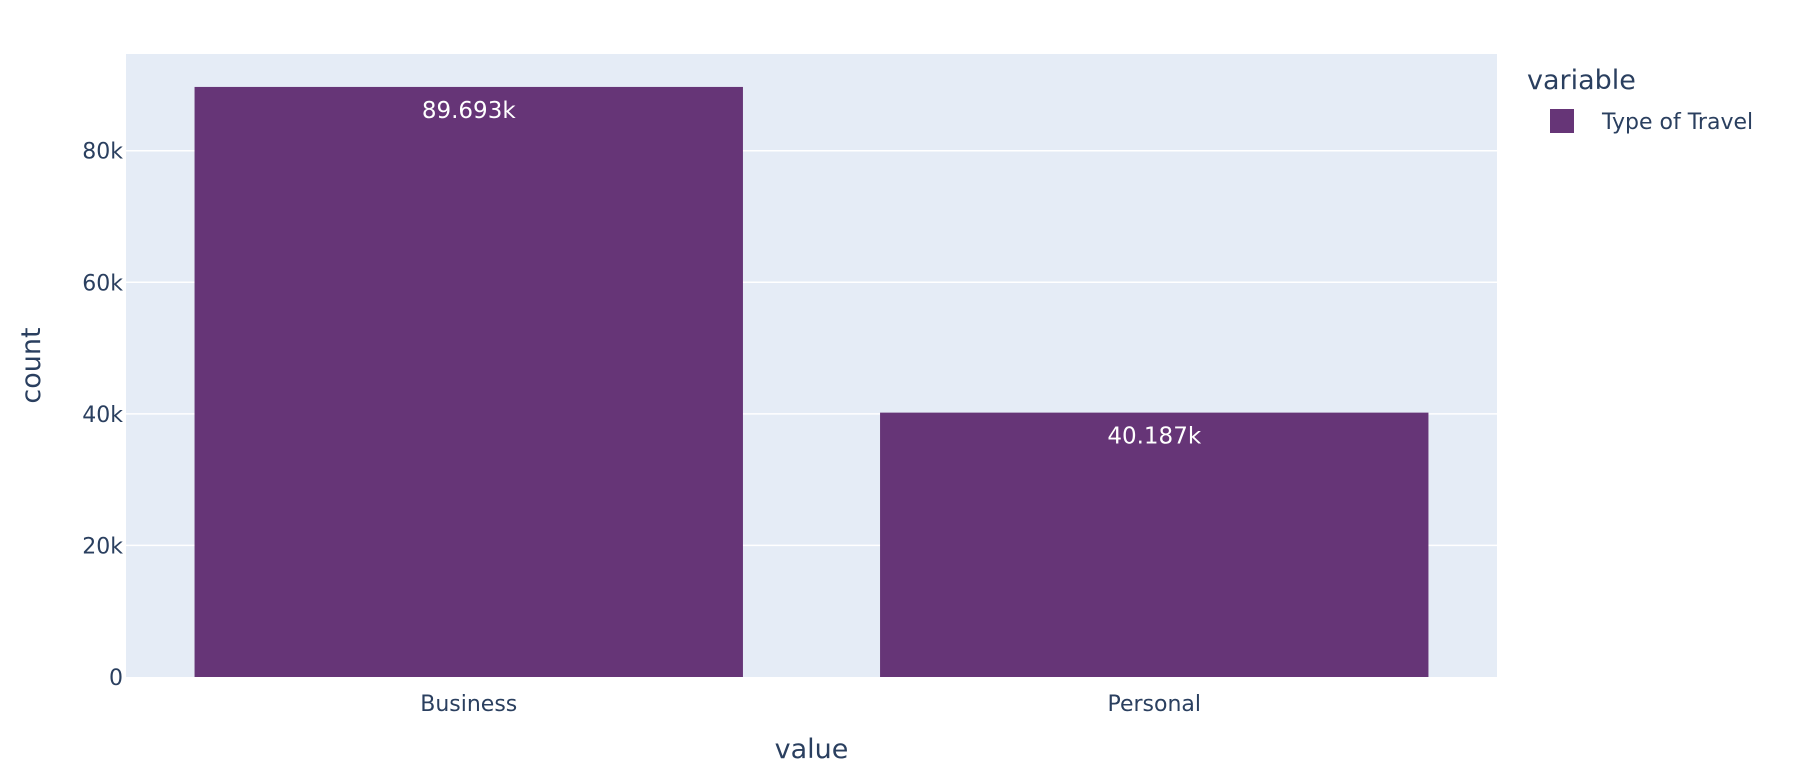 The height and width of the screenshot is (772, 1796). What do you see at coordinates (812, 749) in the screenshot?
I see `x-axis-title: value` at bounding box center [812, 749].